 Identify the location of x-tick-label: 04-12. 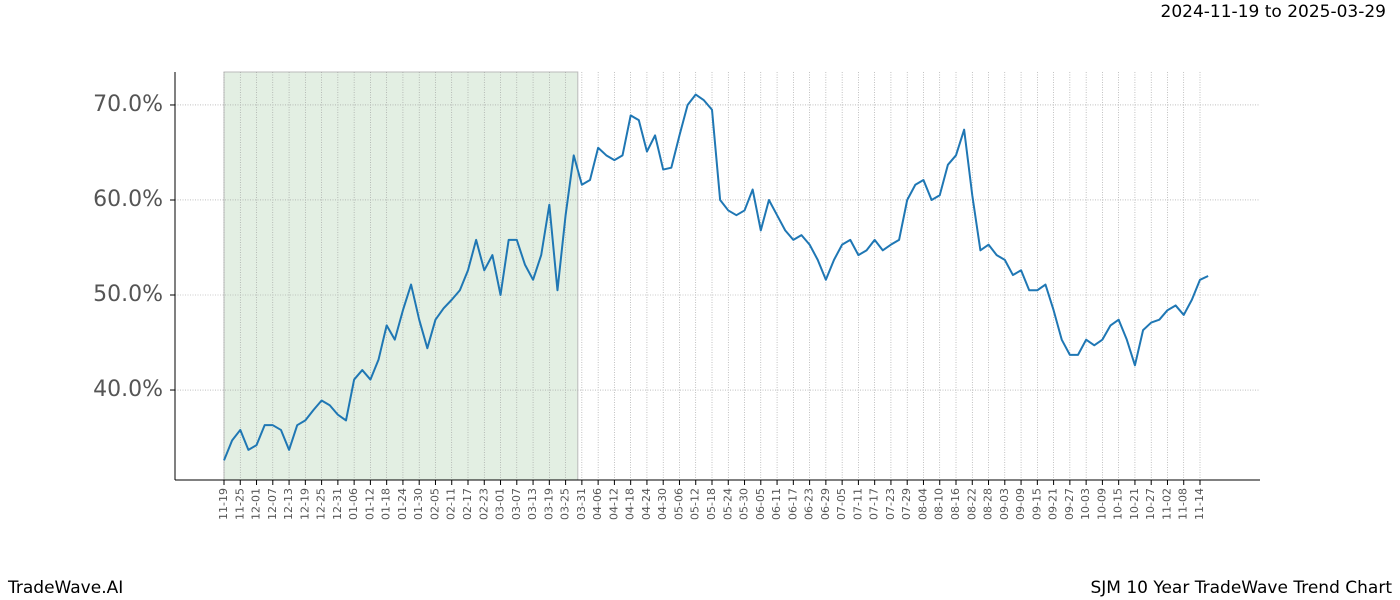
(613, 504).